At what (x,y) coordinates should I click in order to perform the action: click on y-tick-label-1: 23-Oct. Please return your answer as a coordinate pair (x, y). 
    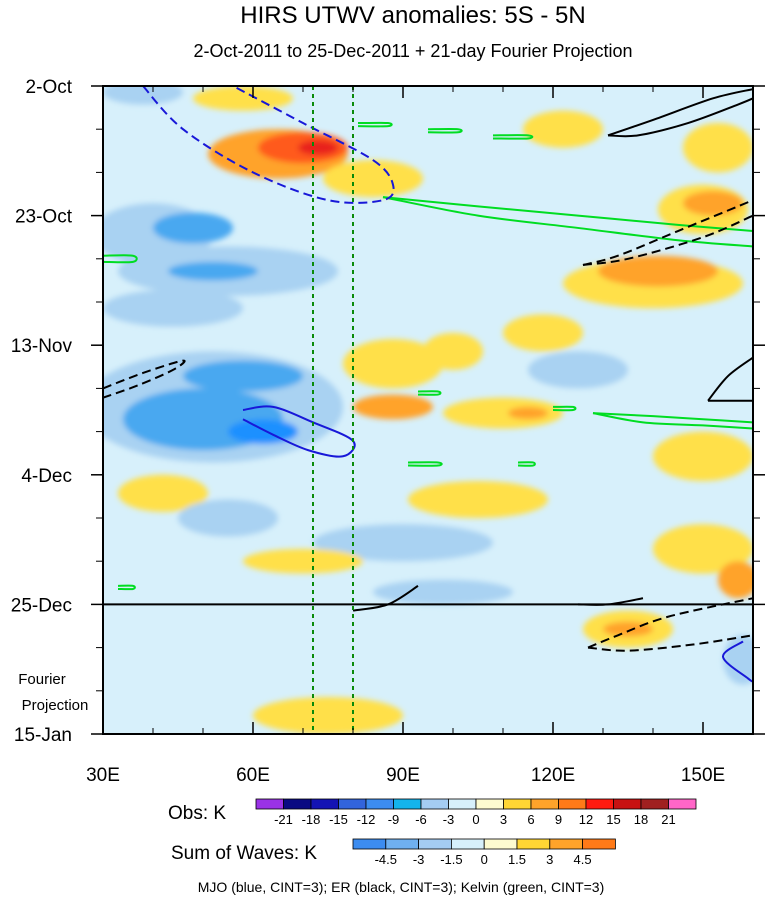
    Looking at the image, I should click on (44, 217).